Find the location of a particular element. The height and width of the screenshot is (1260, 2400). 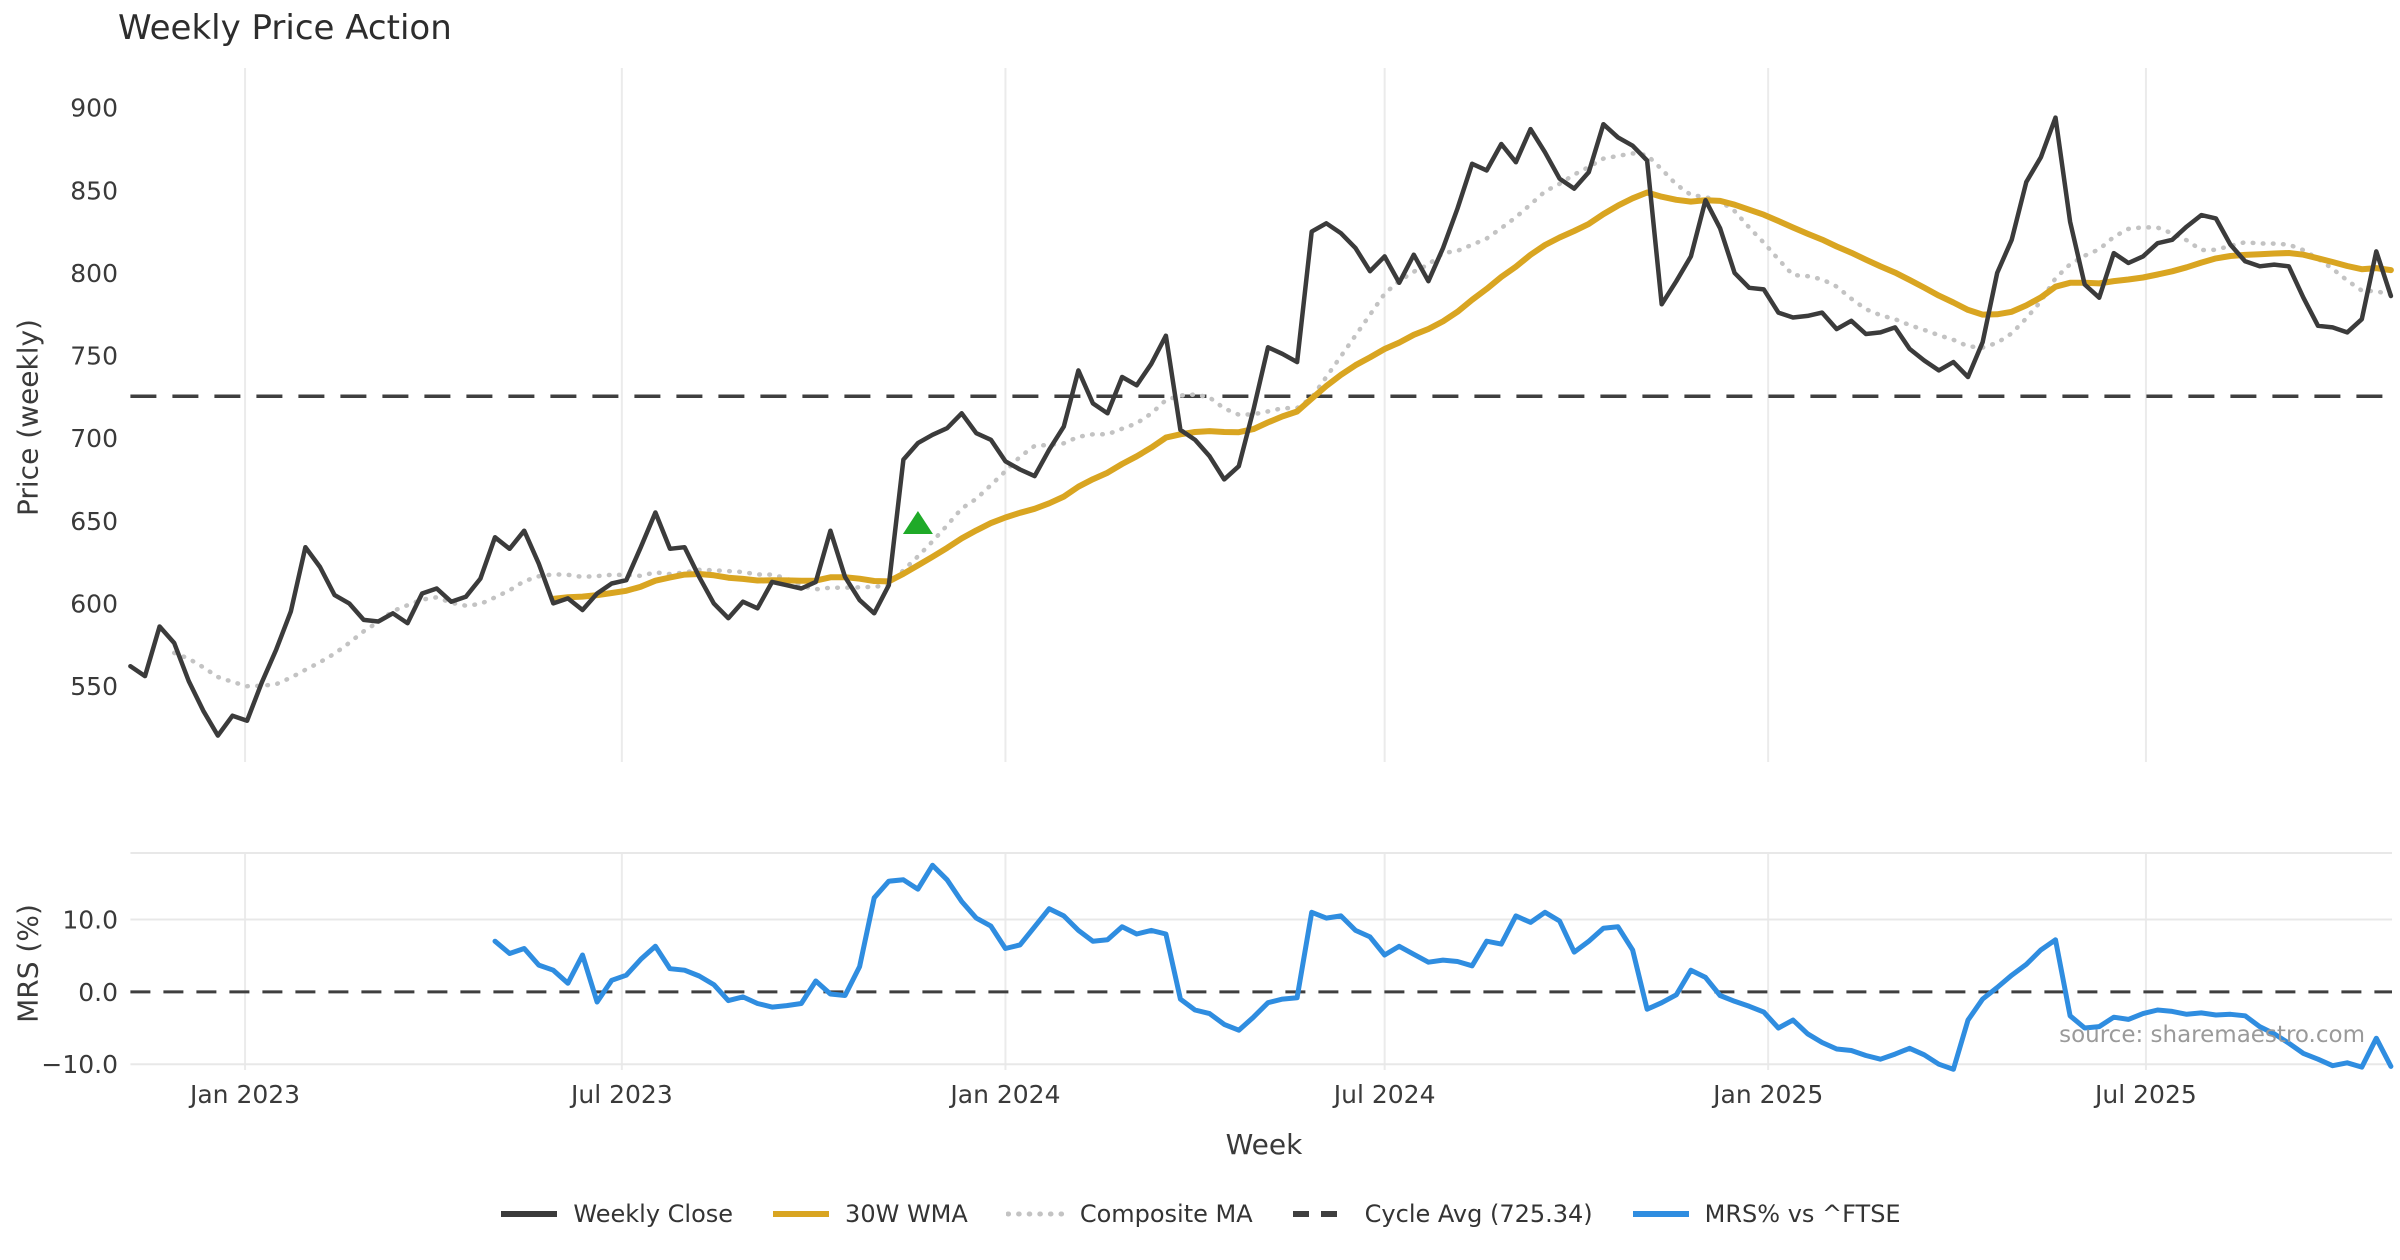

legend-label: Cycle Avg (725.34) is located at coordinates (1478, 1214).